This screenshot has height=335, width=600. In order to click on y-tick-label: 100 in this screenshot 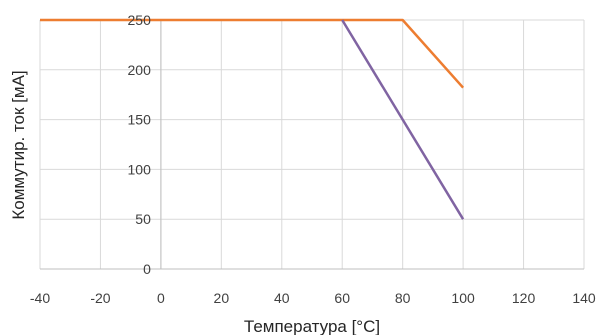, I will do `click(140, 169)`.